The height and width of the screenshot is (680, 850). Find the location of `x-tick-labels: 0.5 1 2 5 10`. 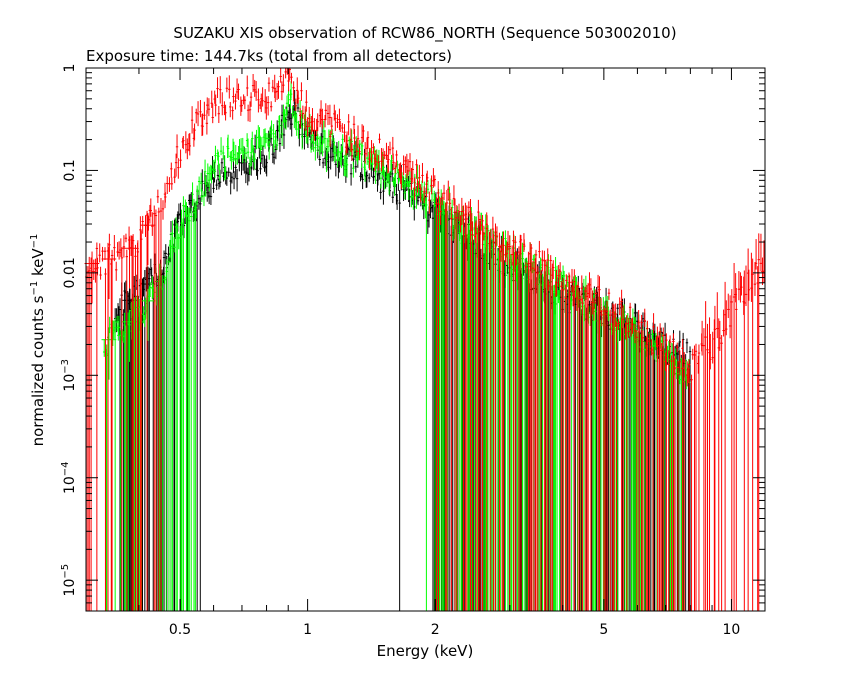

x-tick-labels: 0.5 1 2 5 10 is located at coordinates (454, 630).